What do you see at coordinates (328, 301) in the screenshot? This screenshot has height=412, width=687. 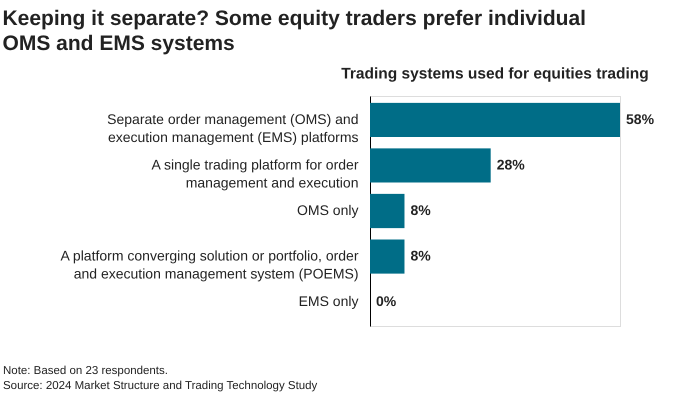 I see `y-tick-label: EMS only` at bounding box center [328, 301].